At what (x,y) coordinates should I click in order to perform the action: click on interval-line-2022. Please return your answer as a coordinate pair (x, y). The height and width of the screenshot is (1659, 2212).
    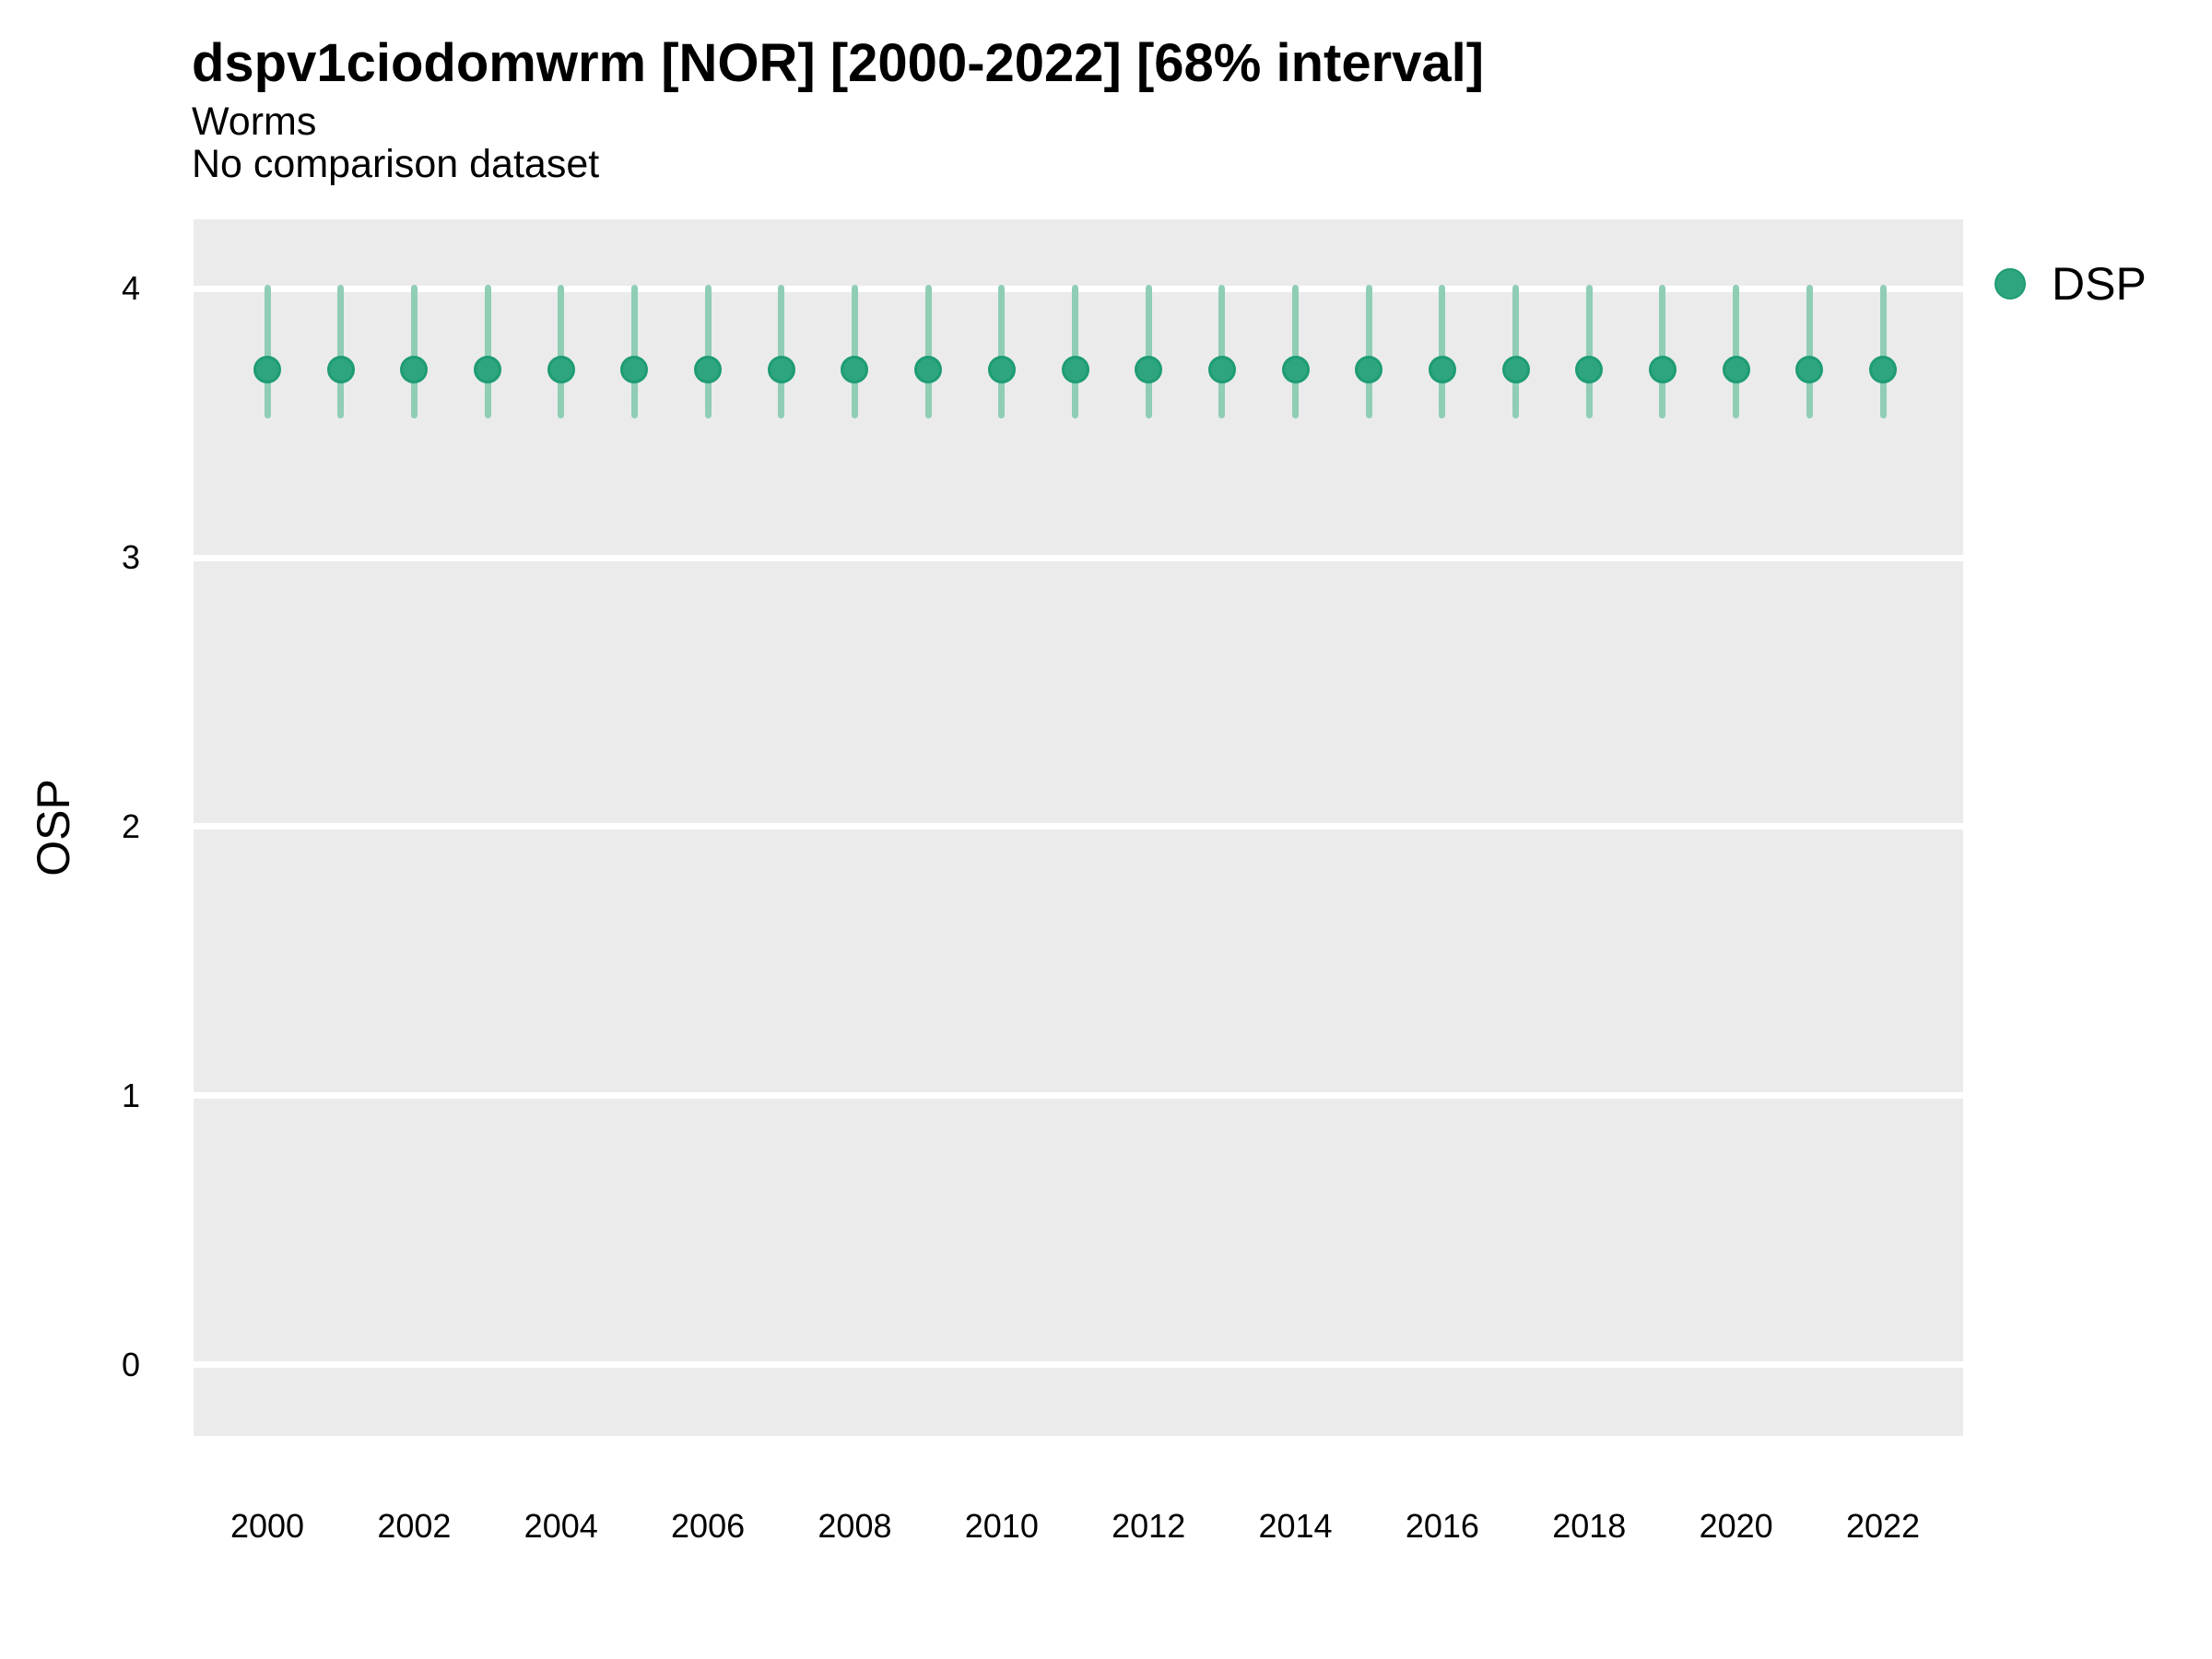
    Looking at the image, I should click on (1883, 352).